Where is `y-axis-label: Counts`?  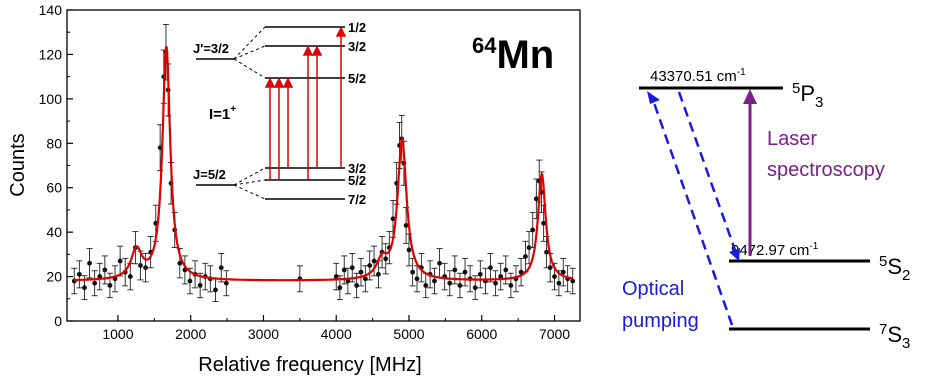
y-axis-label: Counts is located at coordinates (18, 164).